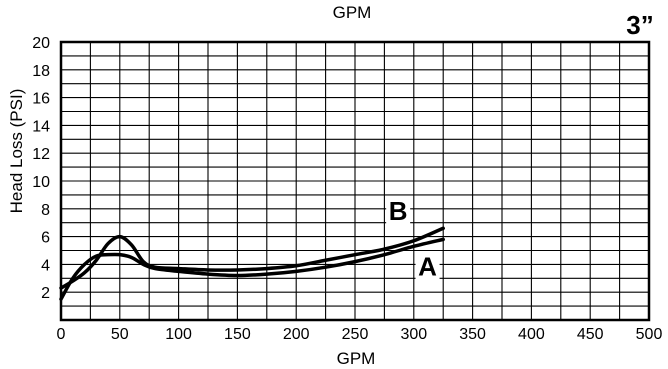 Image resolution: width=668 pixels, height=369 pixels. Describe the element at coordinates (639, 25) in the screenshot. I see `pipe-size-label: 3”` at that location.